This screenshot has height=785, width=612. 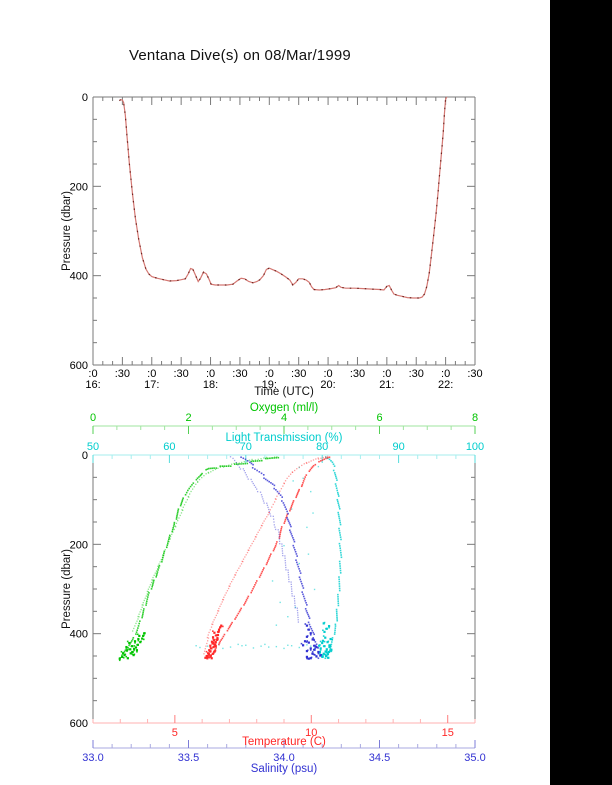 I want to click on light-transmission-axis-title: Light Transmission (%), so click(x=284, y=438).